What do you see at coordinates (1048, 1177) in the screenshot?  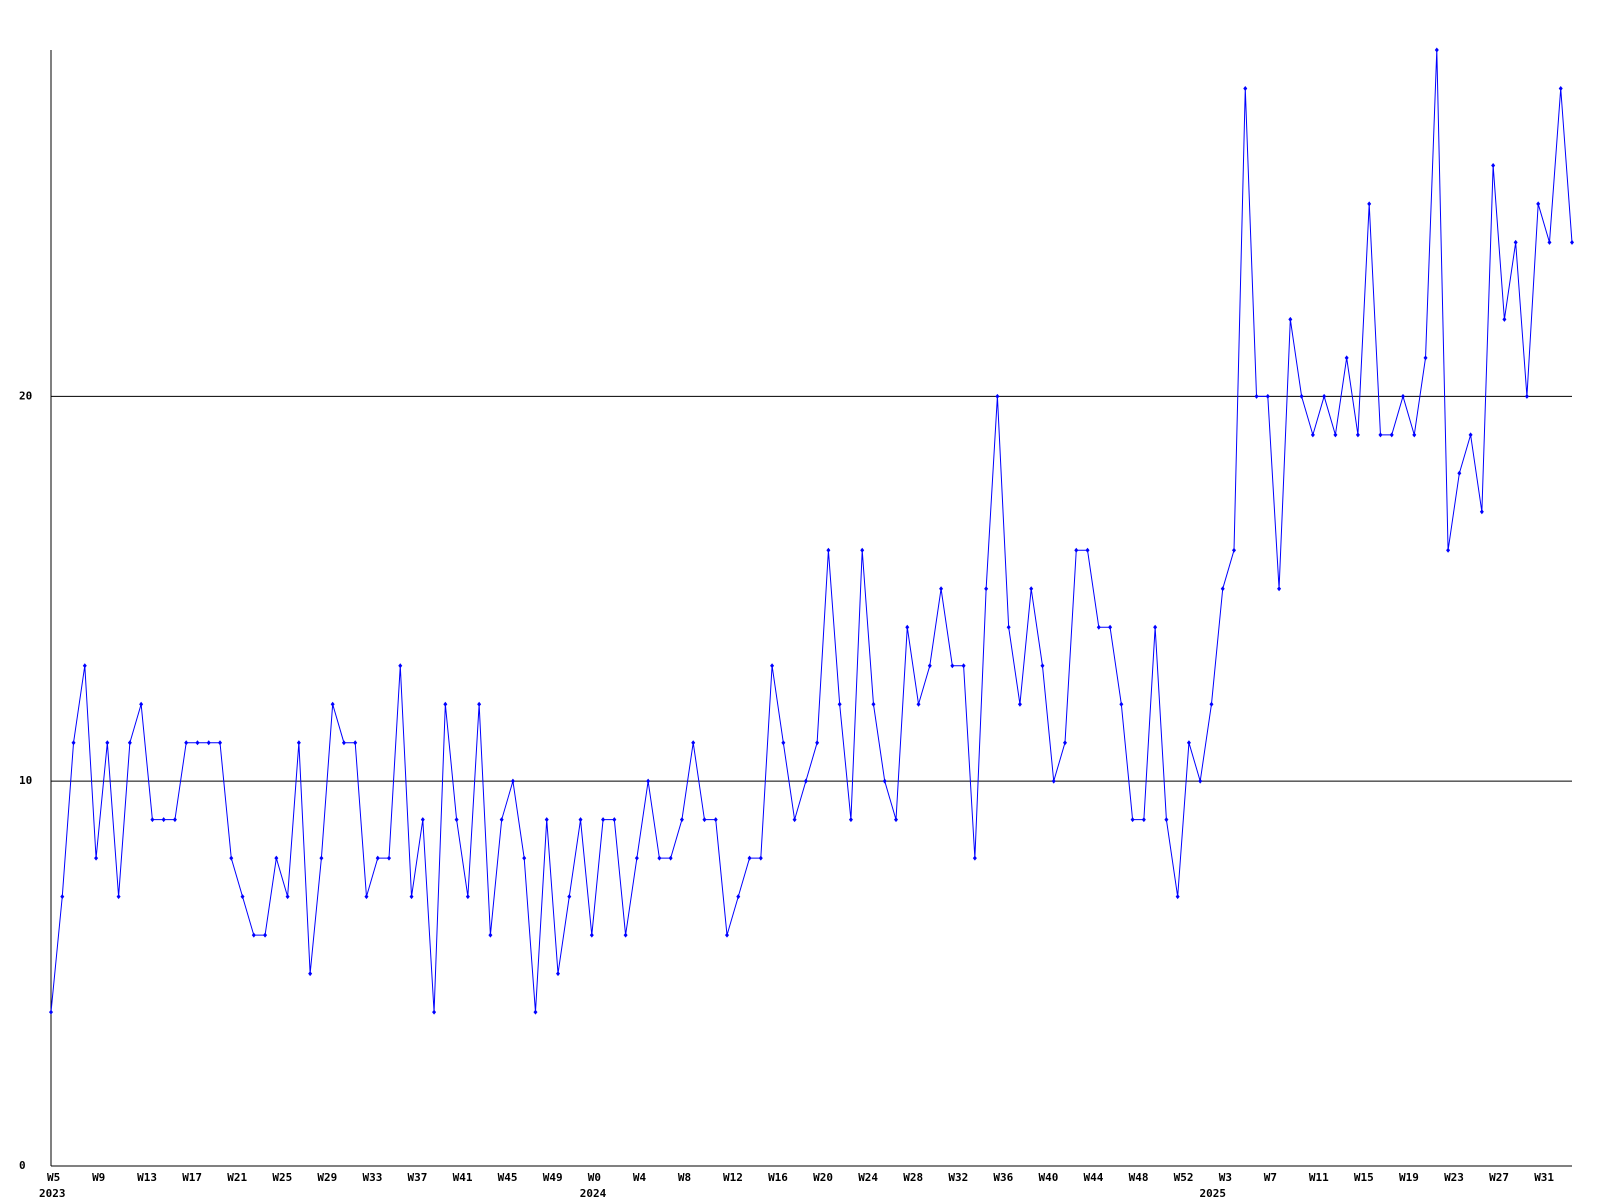 I see `x-tick-label: W40` at bounding box center [1048, 1177].